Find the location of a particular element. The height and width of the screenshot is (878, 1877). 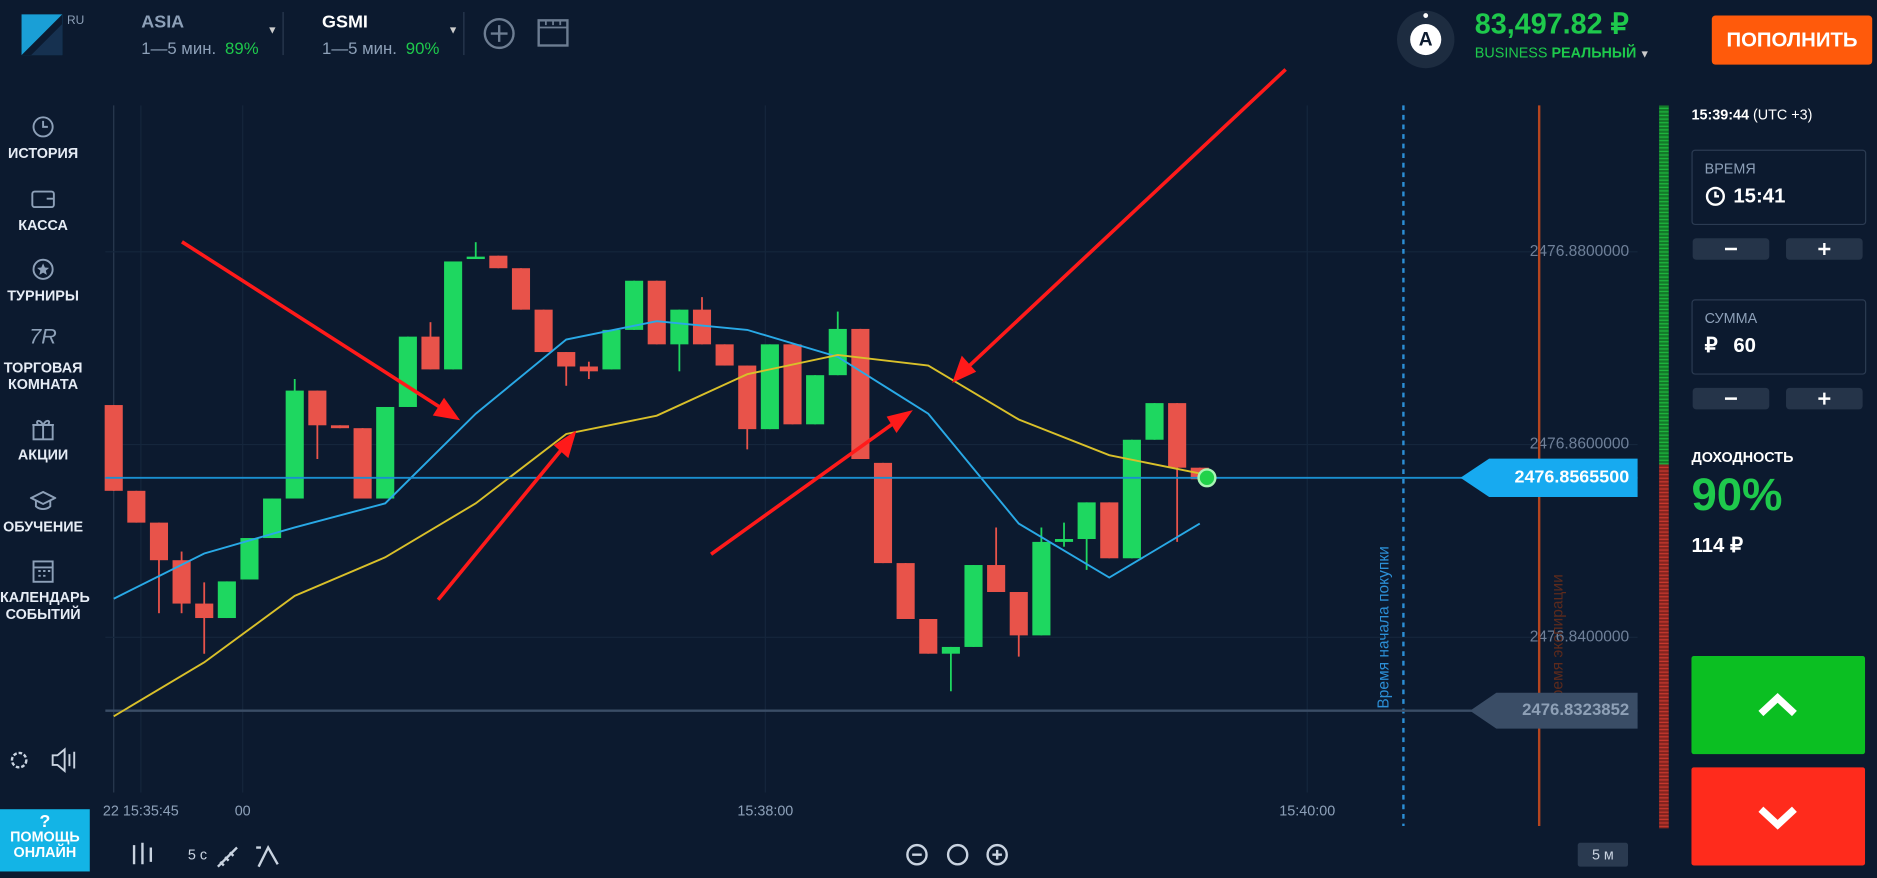

amount-label: СУММА is located at coordinates (1731, 318).